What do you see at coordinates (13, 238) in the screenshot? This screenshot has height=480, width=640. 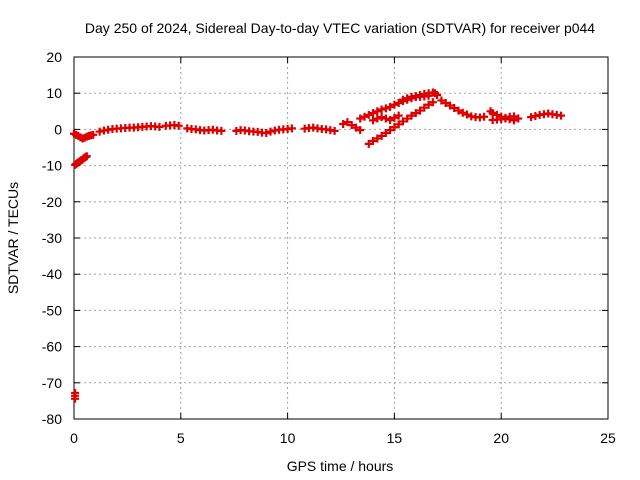 I see `y-axis-title: SDTVAR / TECUs` at bounding box center [13, 238].